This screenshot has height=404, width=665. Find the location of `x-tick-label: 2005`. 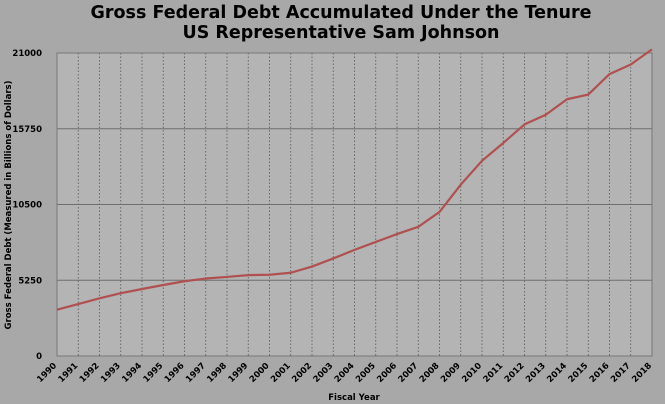

x-tick-label: 2005 is located at coordinates (366, 373).